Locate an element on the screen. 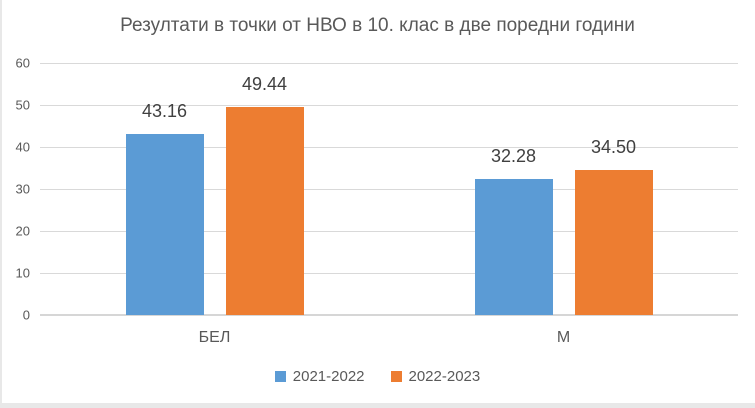 Image resolution: width=755 pixels, height=408 pixels. value-label-2022-2023-М: 34.50 is located at coordinates (613, 147).